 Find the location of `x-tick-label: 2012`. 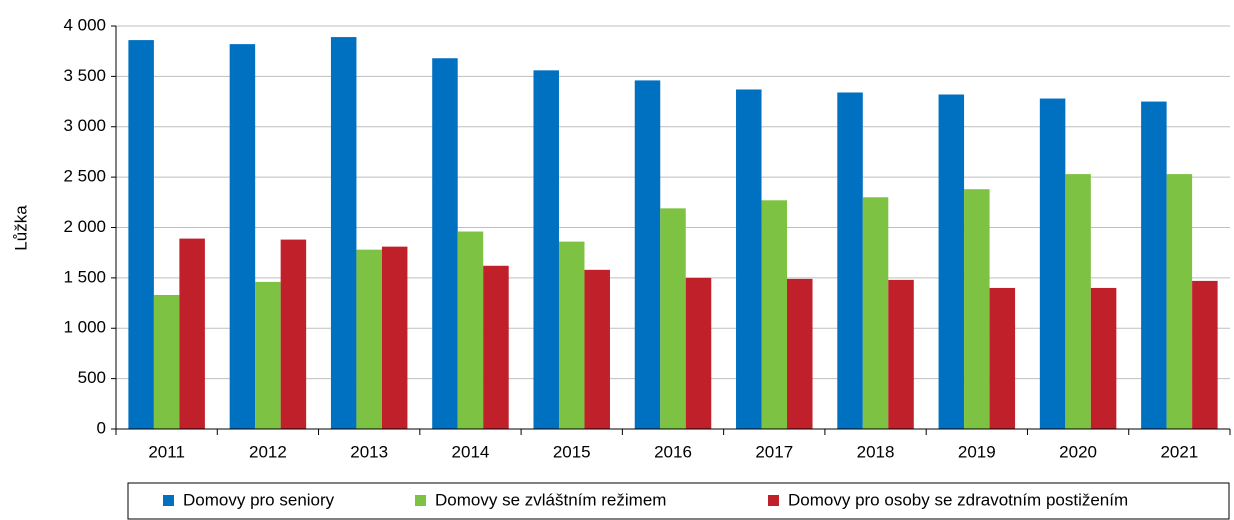

x-tick-label: 2012 is located at coordinates (268, 451).